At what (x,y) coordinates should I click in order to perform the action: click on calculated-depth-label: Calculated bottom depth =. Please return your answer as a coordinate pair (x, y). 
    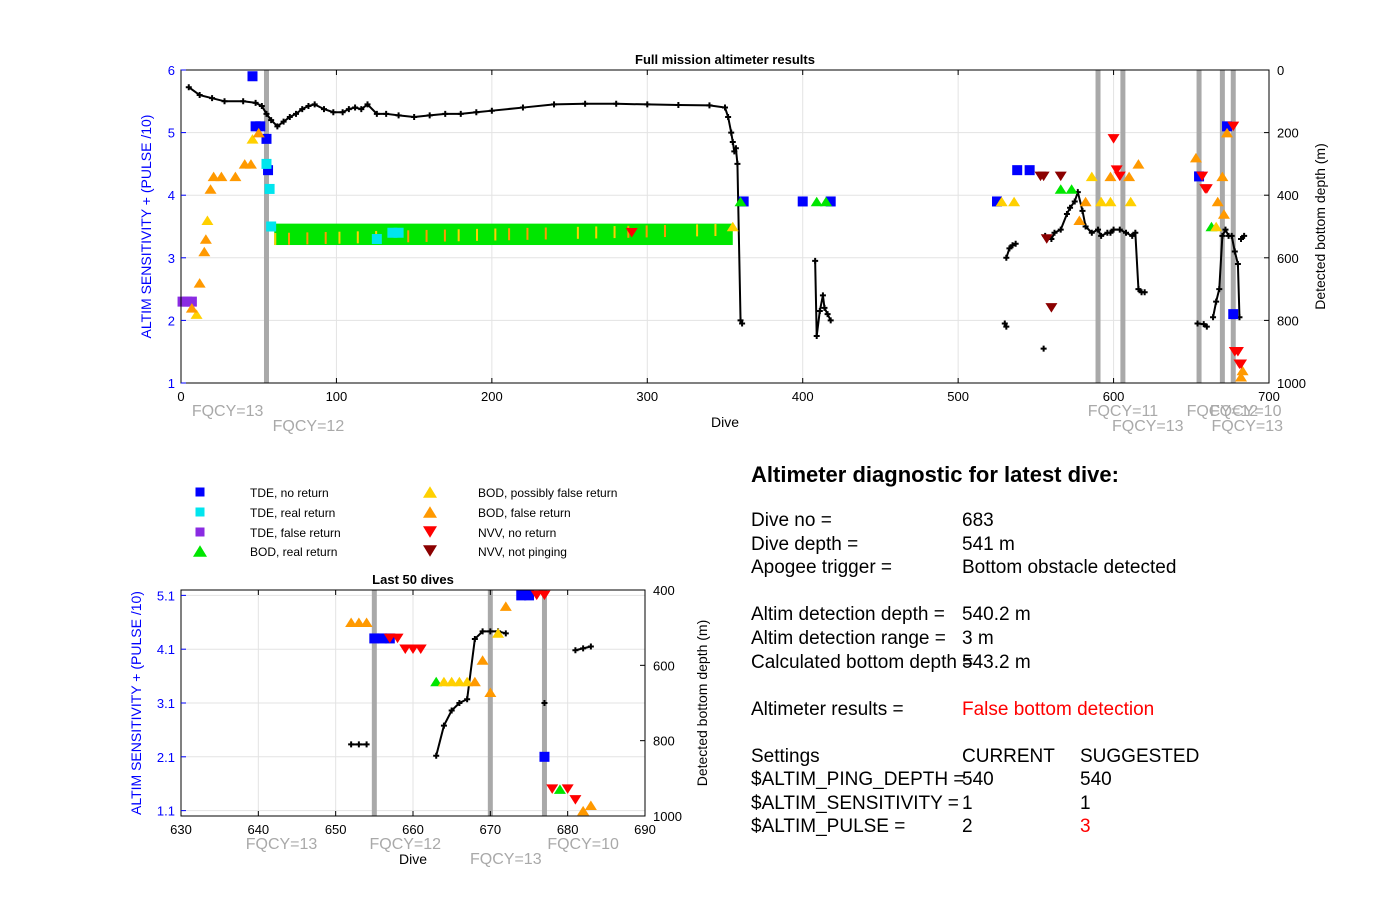
    Looking at the image, I should click on (862, 662).